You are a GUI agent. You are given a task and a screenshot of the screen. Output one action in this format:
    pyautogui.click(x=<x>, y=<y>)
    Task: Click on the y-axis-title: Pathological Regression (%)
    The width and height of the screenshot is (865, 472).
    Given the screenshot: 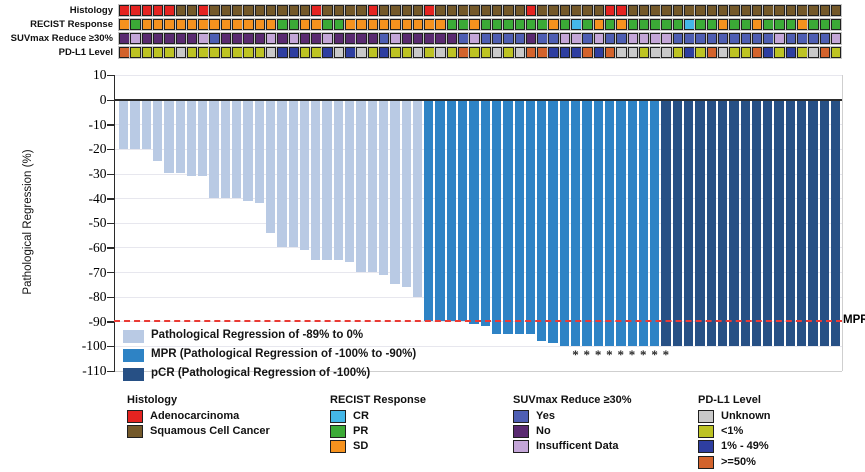 What is the action you would take?
    pyautogui.click(x=28, y=222)
    